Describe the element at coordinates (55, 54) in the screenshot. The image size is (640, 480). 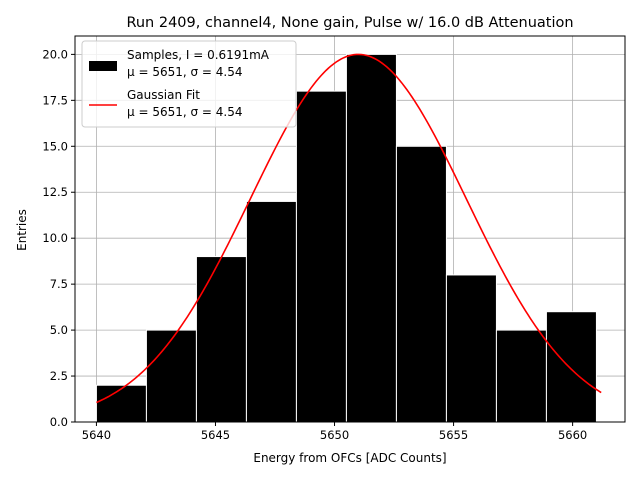
I see `y-tick-label: 20.0` at that location.